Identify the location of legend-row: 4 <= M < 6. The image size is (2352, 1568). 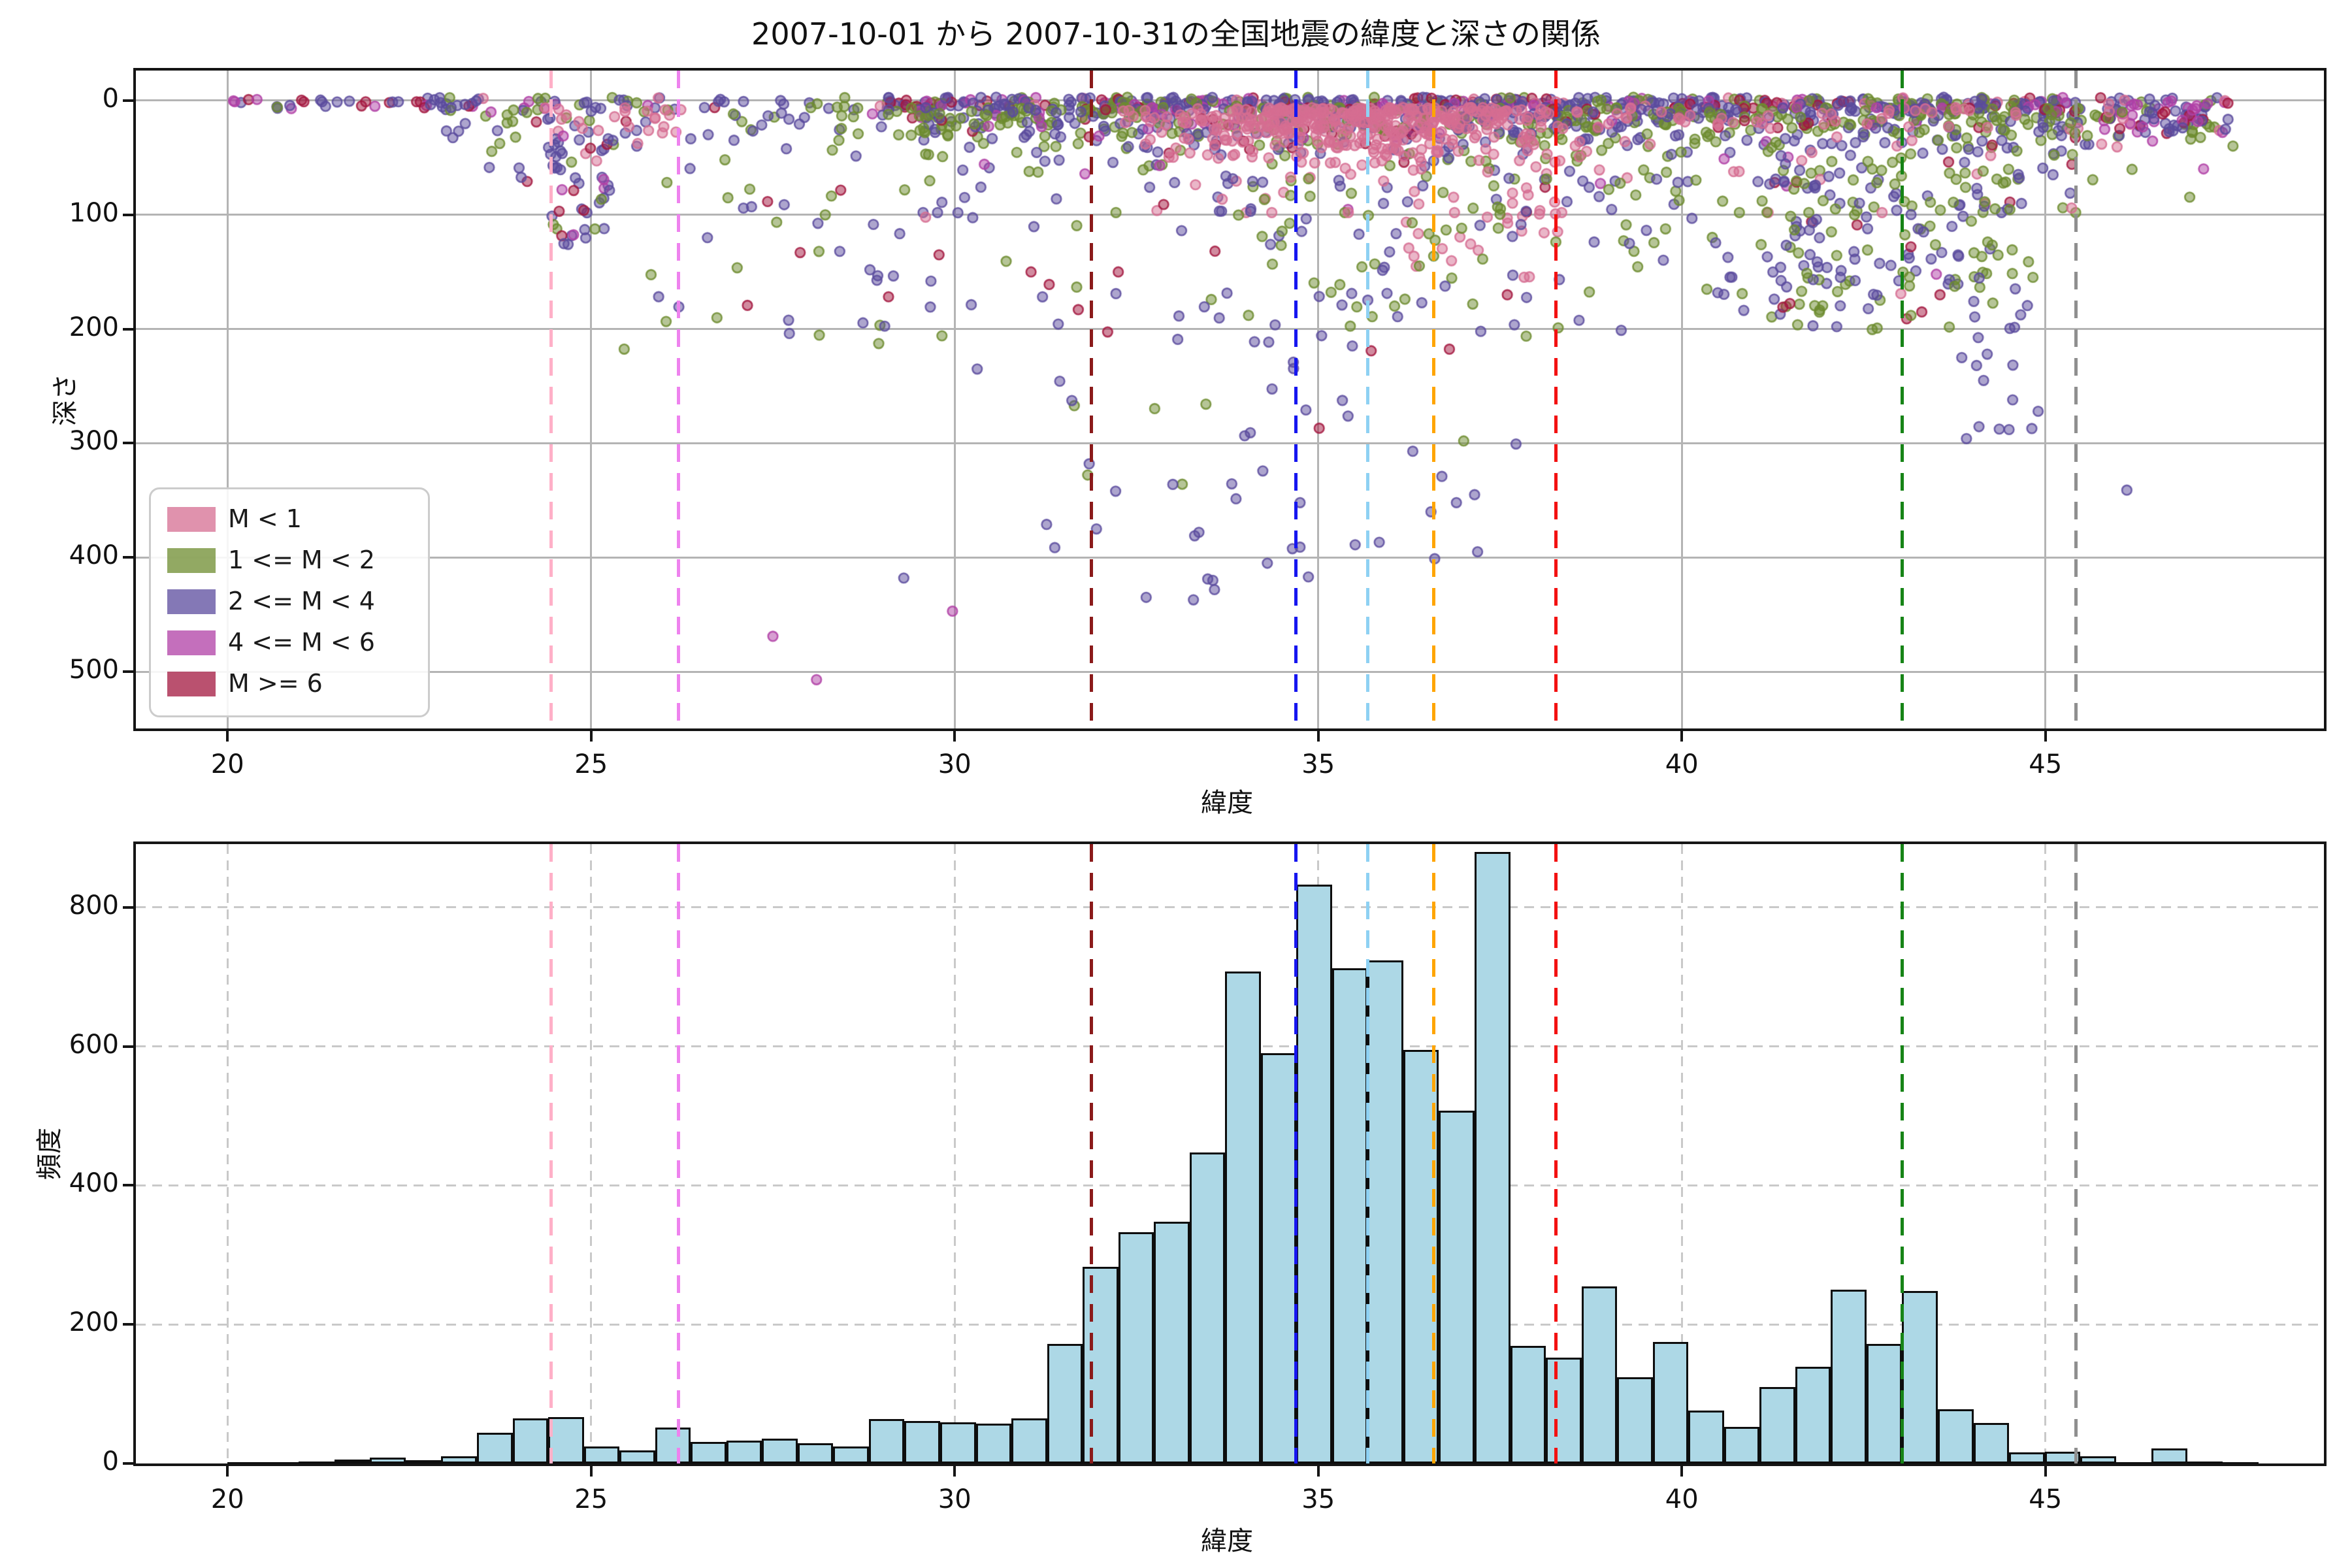
(289, 643).